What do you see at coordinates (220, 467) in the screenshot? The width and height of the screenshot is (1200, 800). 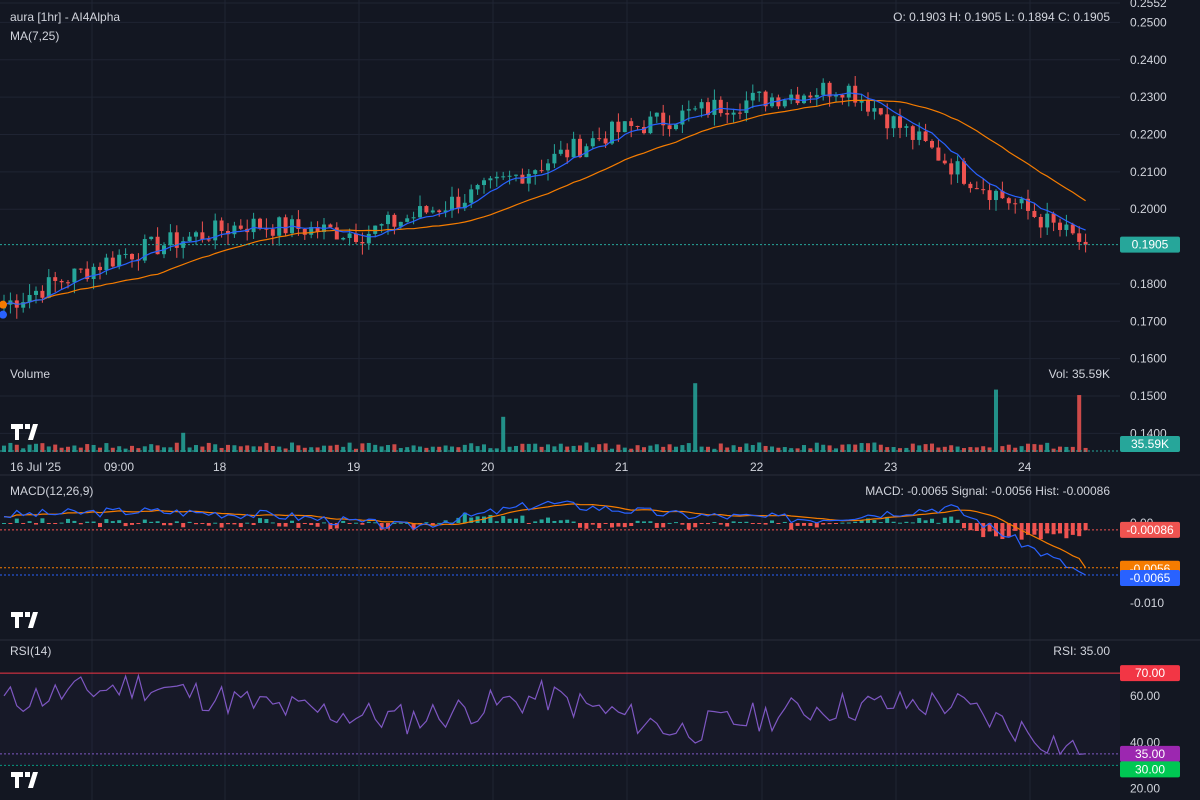 I see `x-axis-tick-label: 18` at bounding box center [220, 467].